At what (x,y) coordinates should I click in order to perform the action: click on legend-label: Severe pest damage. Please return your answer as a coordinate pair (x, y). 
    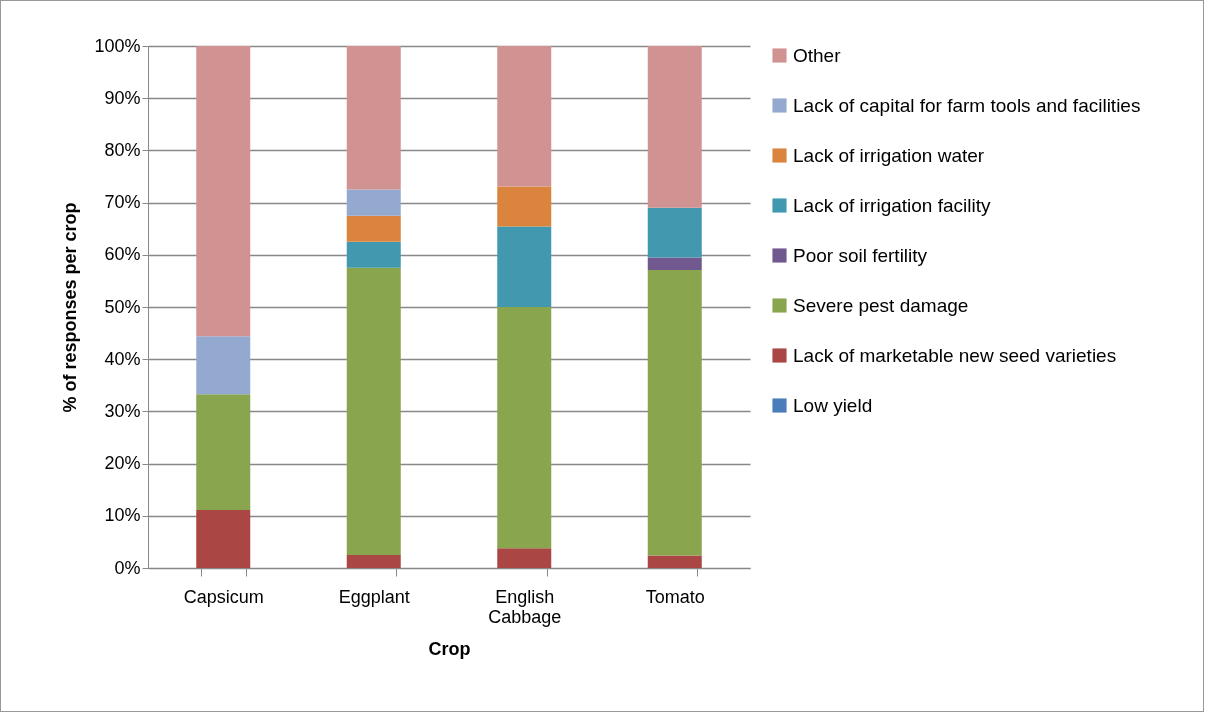
    Looking at the image, I should click on (881, 305).